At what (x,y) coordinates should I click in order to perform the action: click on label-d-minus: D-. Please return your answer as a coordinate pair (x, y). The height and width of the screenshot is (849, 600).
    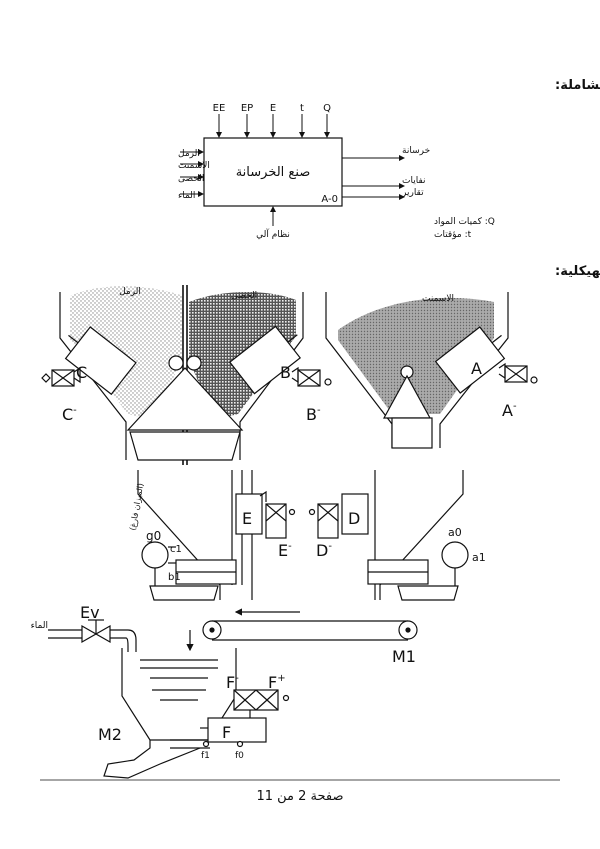
    Looking at the image, I should click on (324, 550).